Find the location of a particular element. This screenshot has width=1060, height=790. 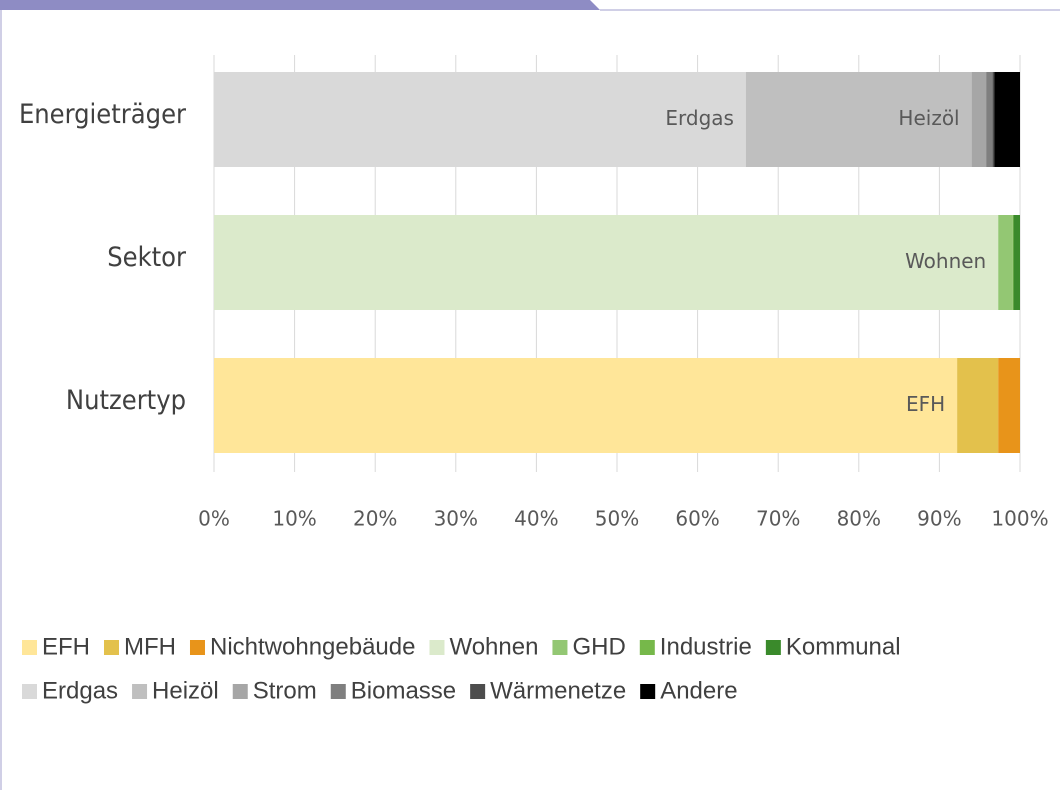

legend-label: Industrie is located at coordinates (706, 646).